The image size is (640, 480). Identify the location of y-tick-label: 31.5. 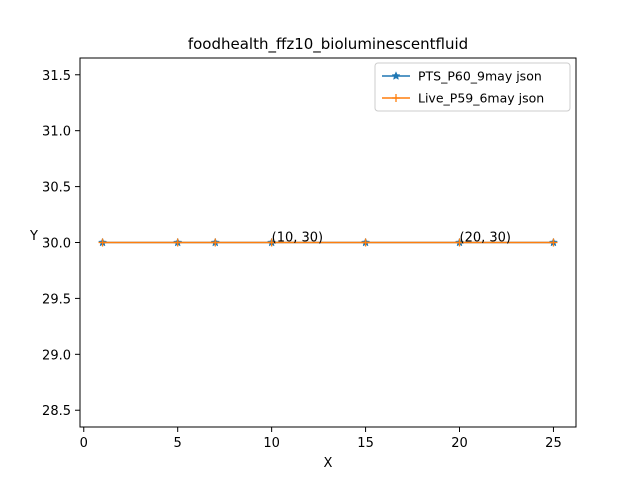
(56, 76).